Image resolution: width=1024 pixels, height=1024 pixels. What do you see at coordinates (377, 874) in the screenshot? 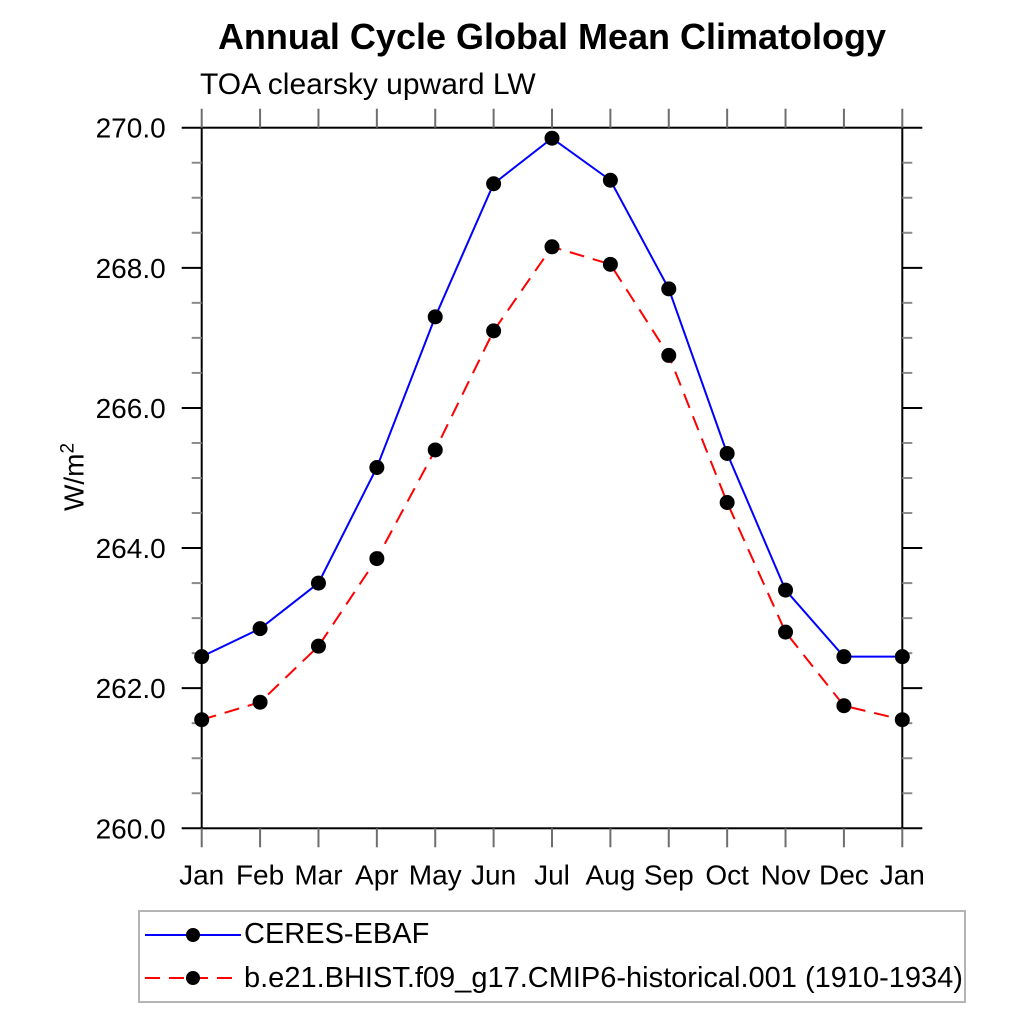
I see `x-month-label: Apr` at bounding box center [377, 874].